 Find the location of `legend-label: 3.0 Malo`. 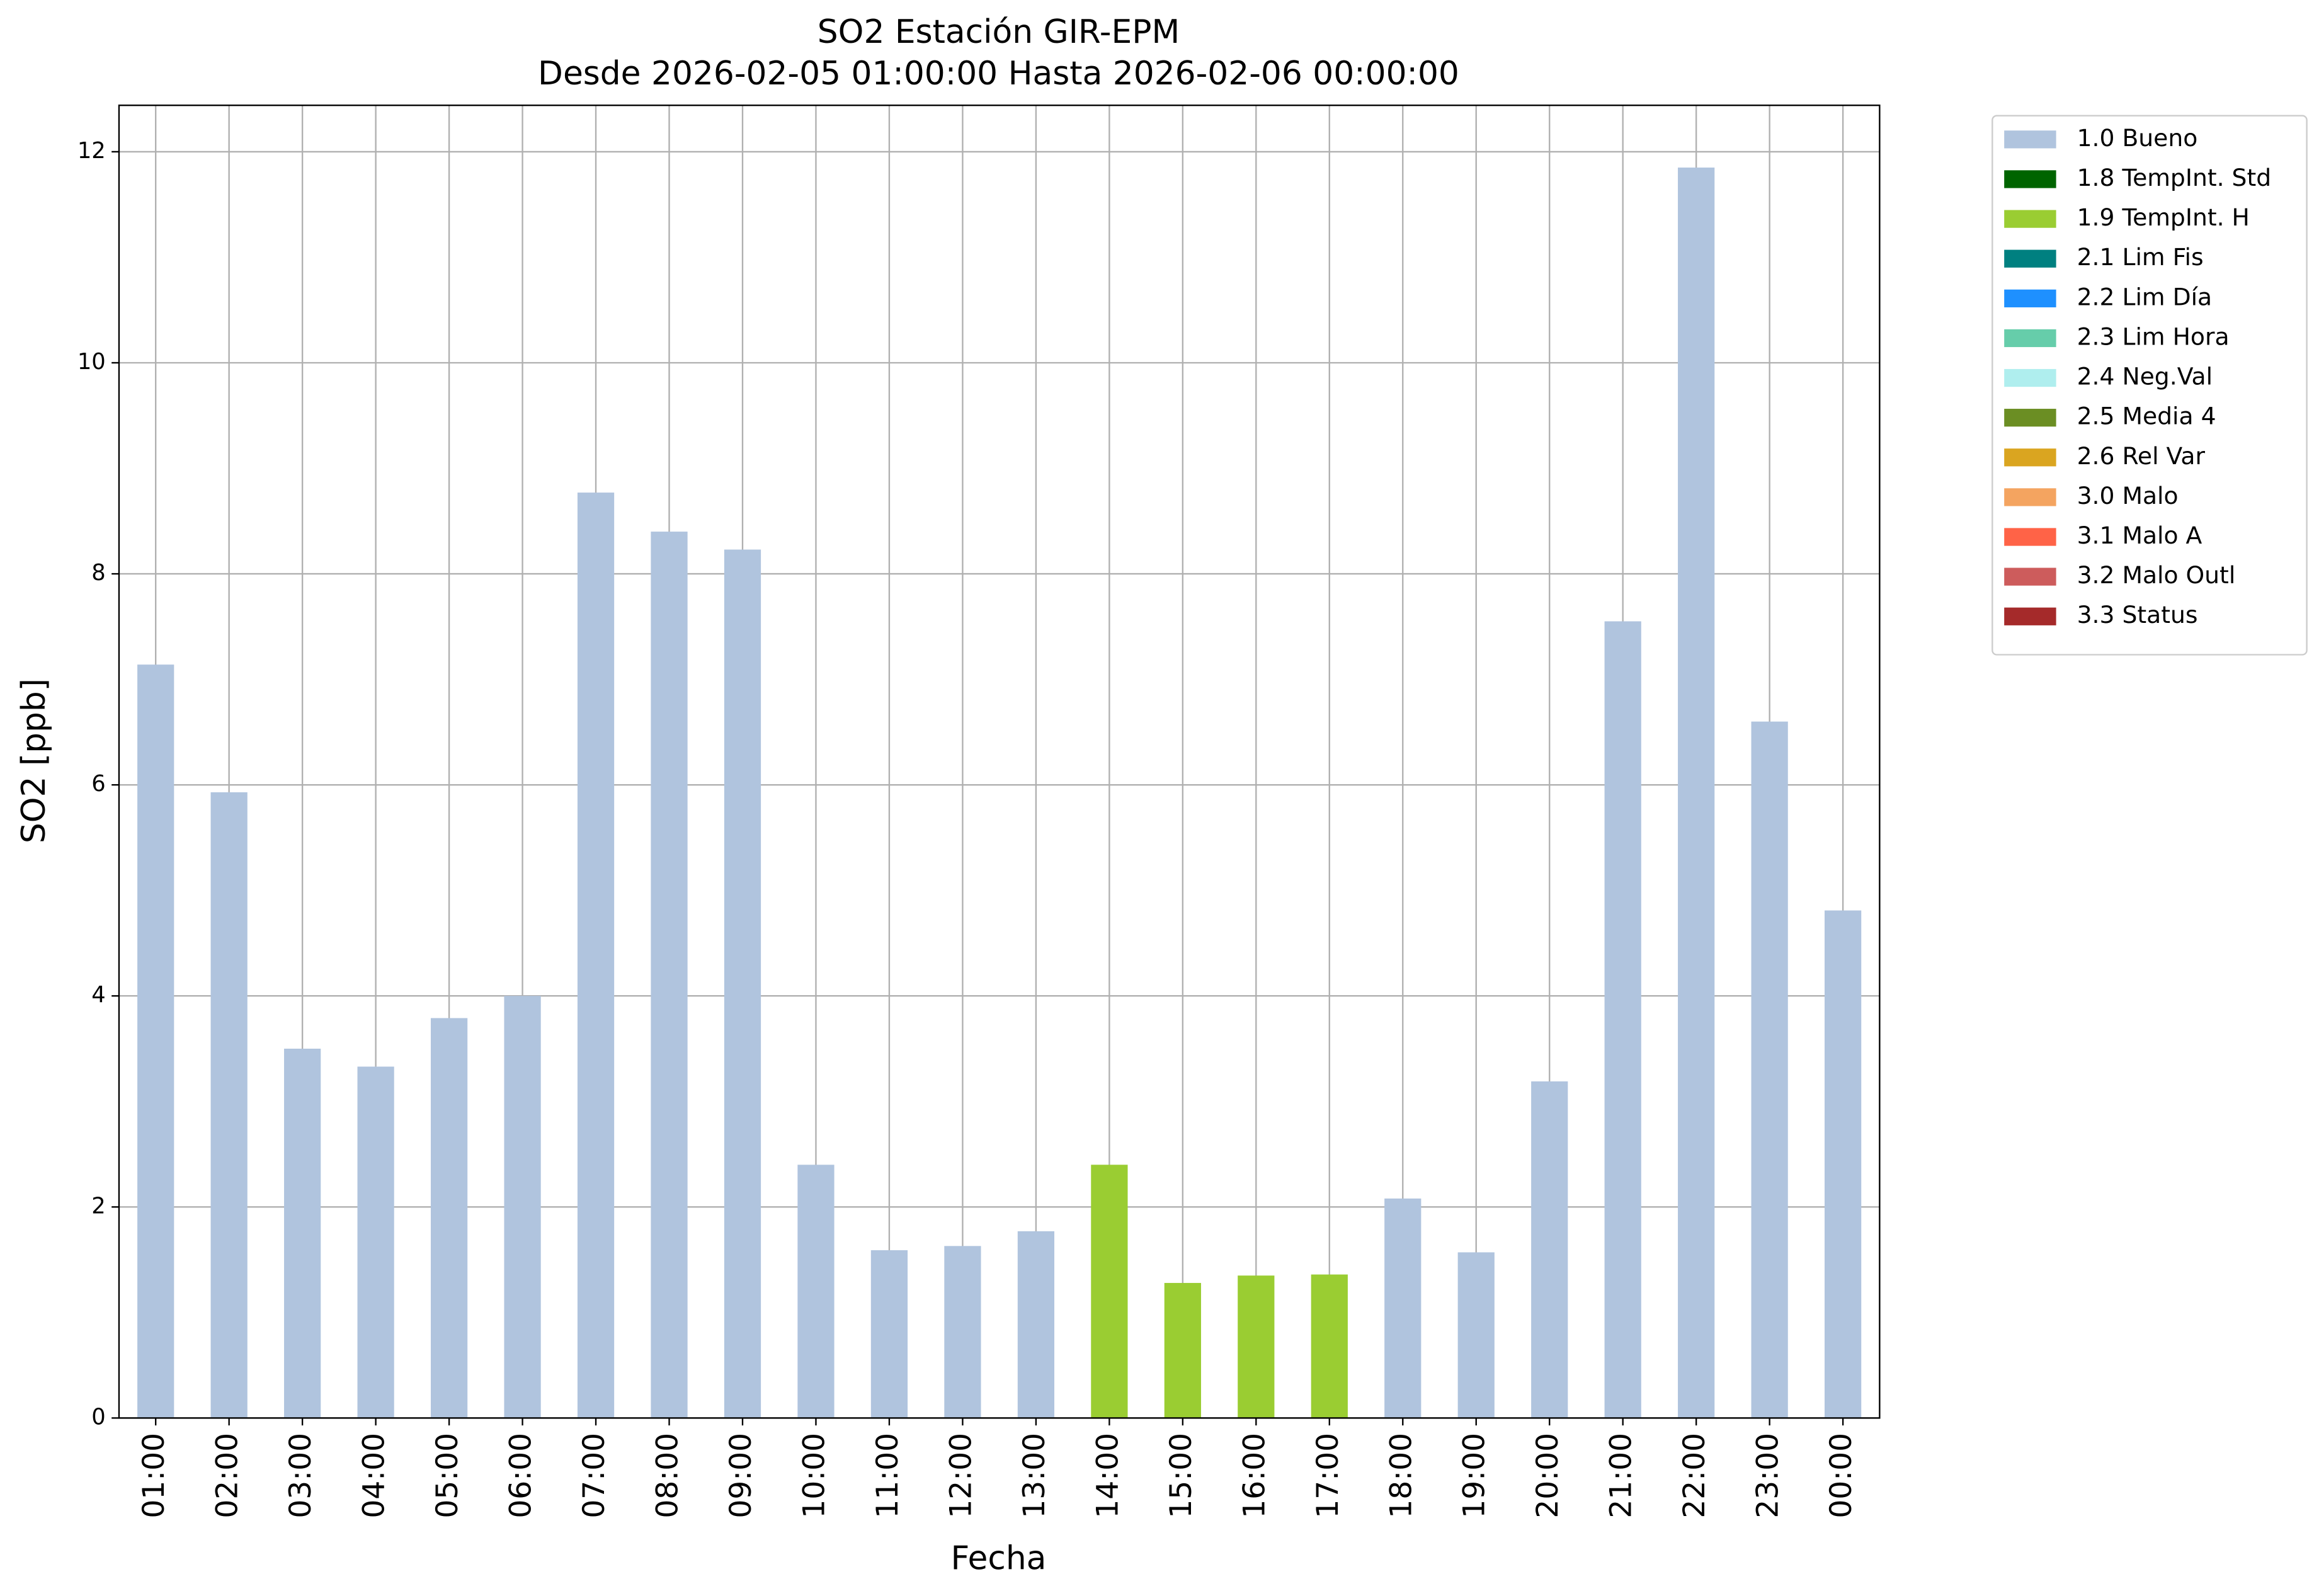

legend-label: 3.0 Malo is located at coordinates (2128, 496).